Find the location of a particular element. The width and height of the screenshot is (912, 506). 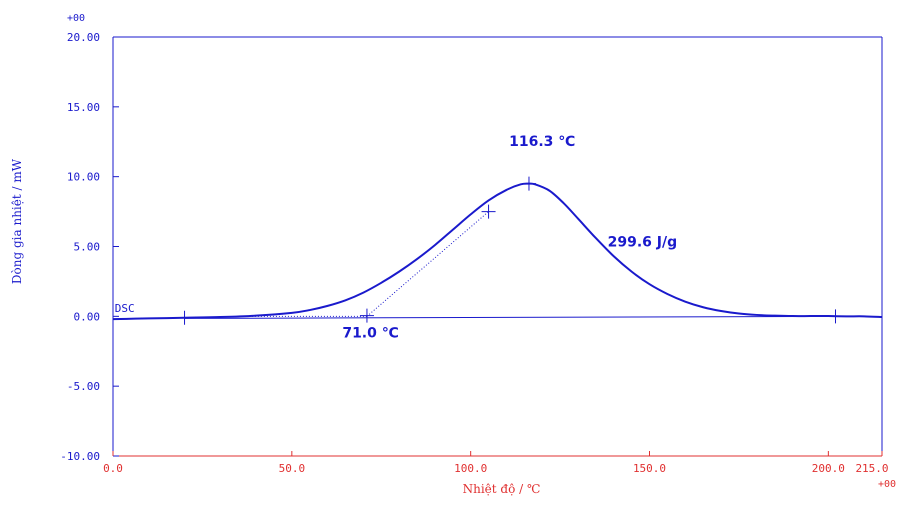

series-name-label: DSC is located at coordinates (125, 308).